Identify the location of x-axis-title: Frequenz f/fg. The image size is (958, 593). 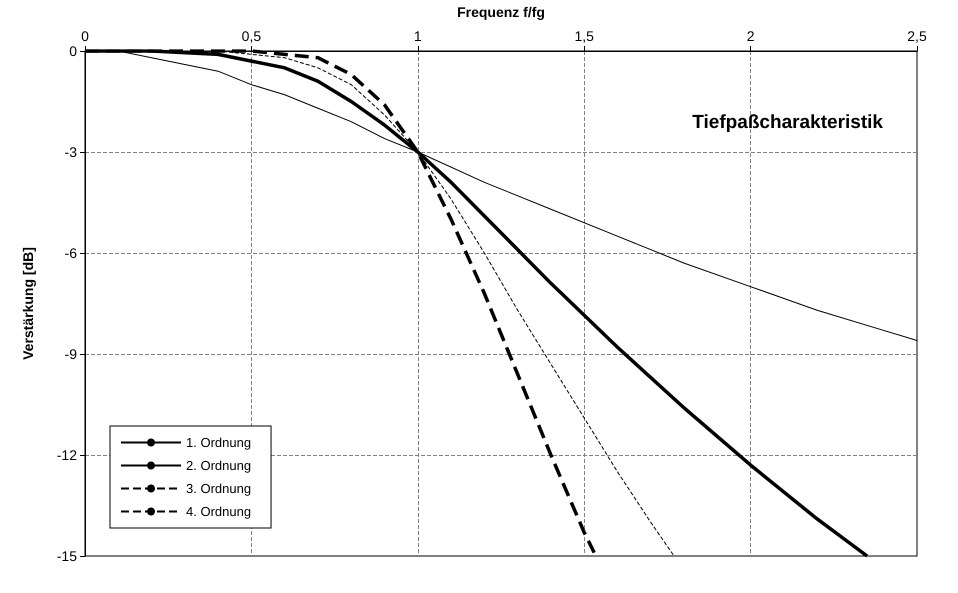
(501, 12).